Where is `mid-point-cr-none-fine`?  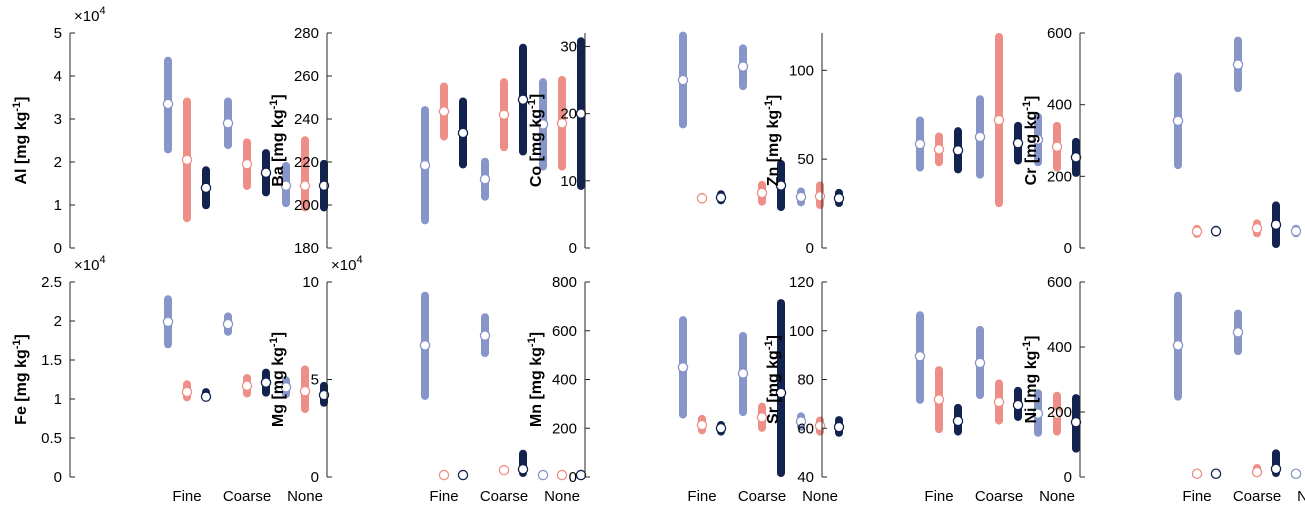
mid-point-cr-none-fine is located at coordinates (1216, 231).